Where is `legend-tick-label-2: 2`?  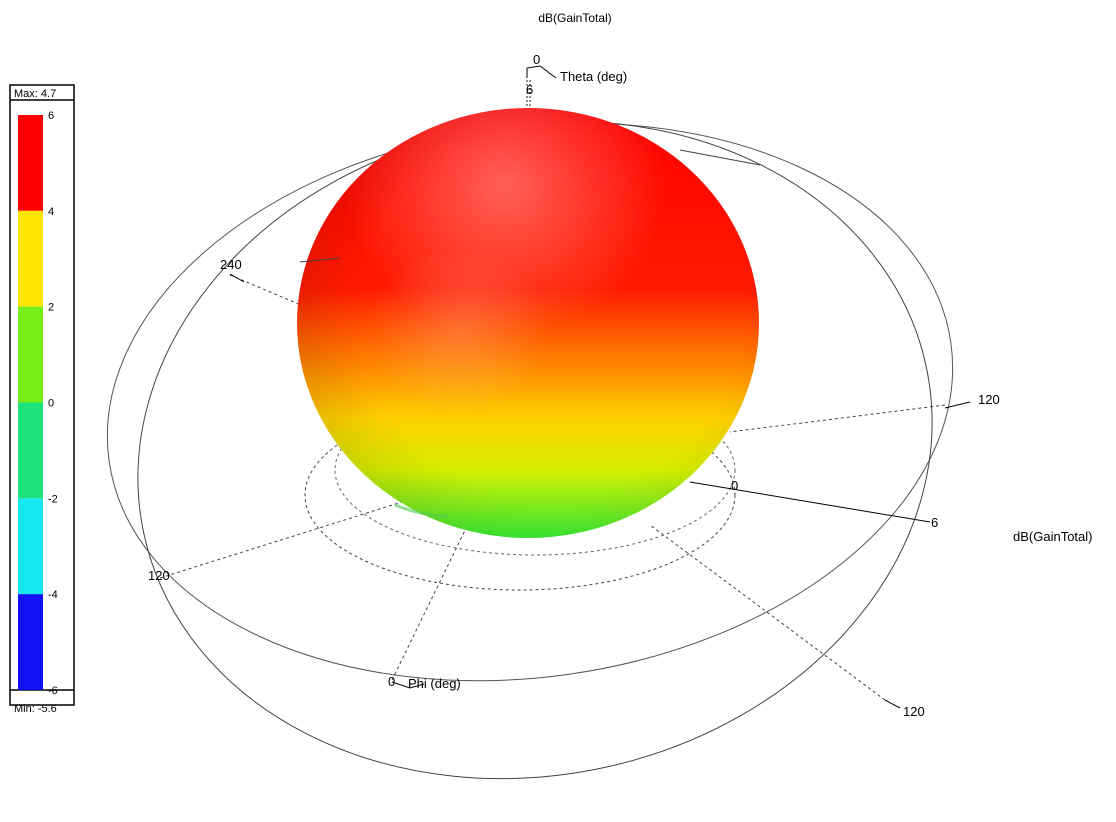
legend-tick-label-2: 2 is located at coordinates (51, 308).